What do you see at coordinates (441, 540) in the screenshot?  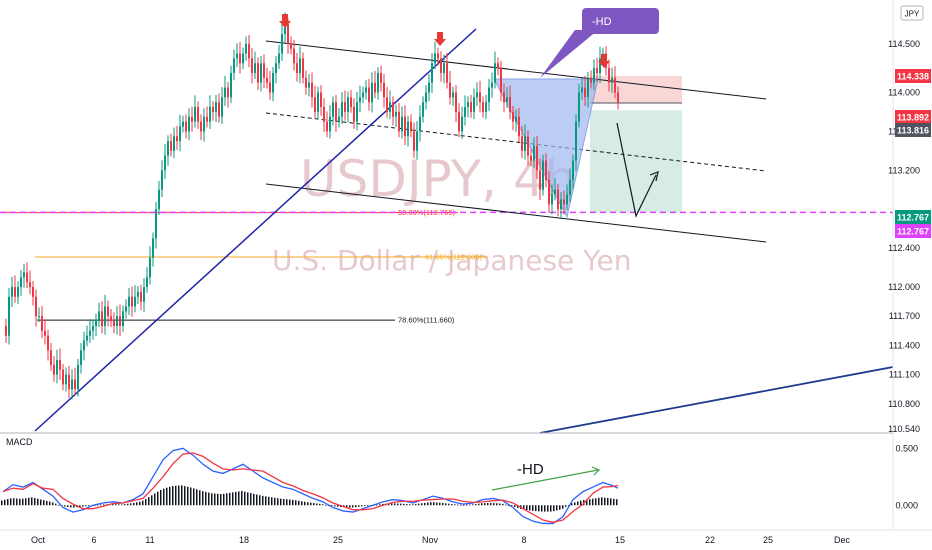 I see `time-scale: Oct 6 11 18 25 Nov 8 15 22 25 Dec` at bounding box center [441, 540].